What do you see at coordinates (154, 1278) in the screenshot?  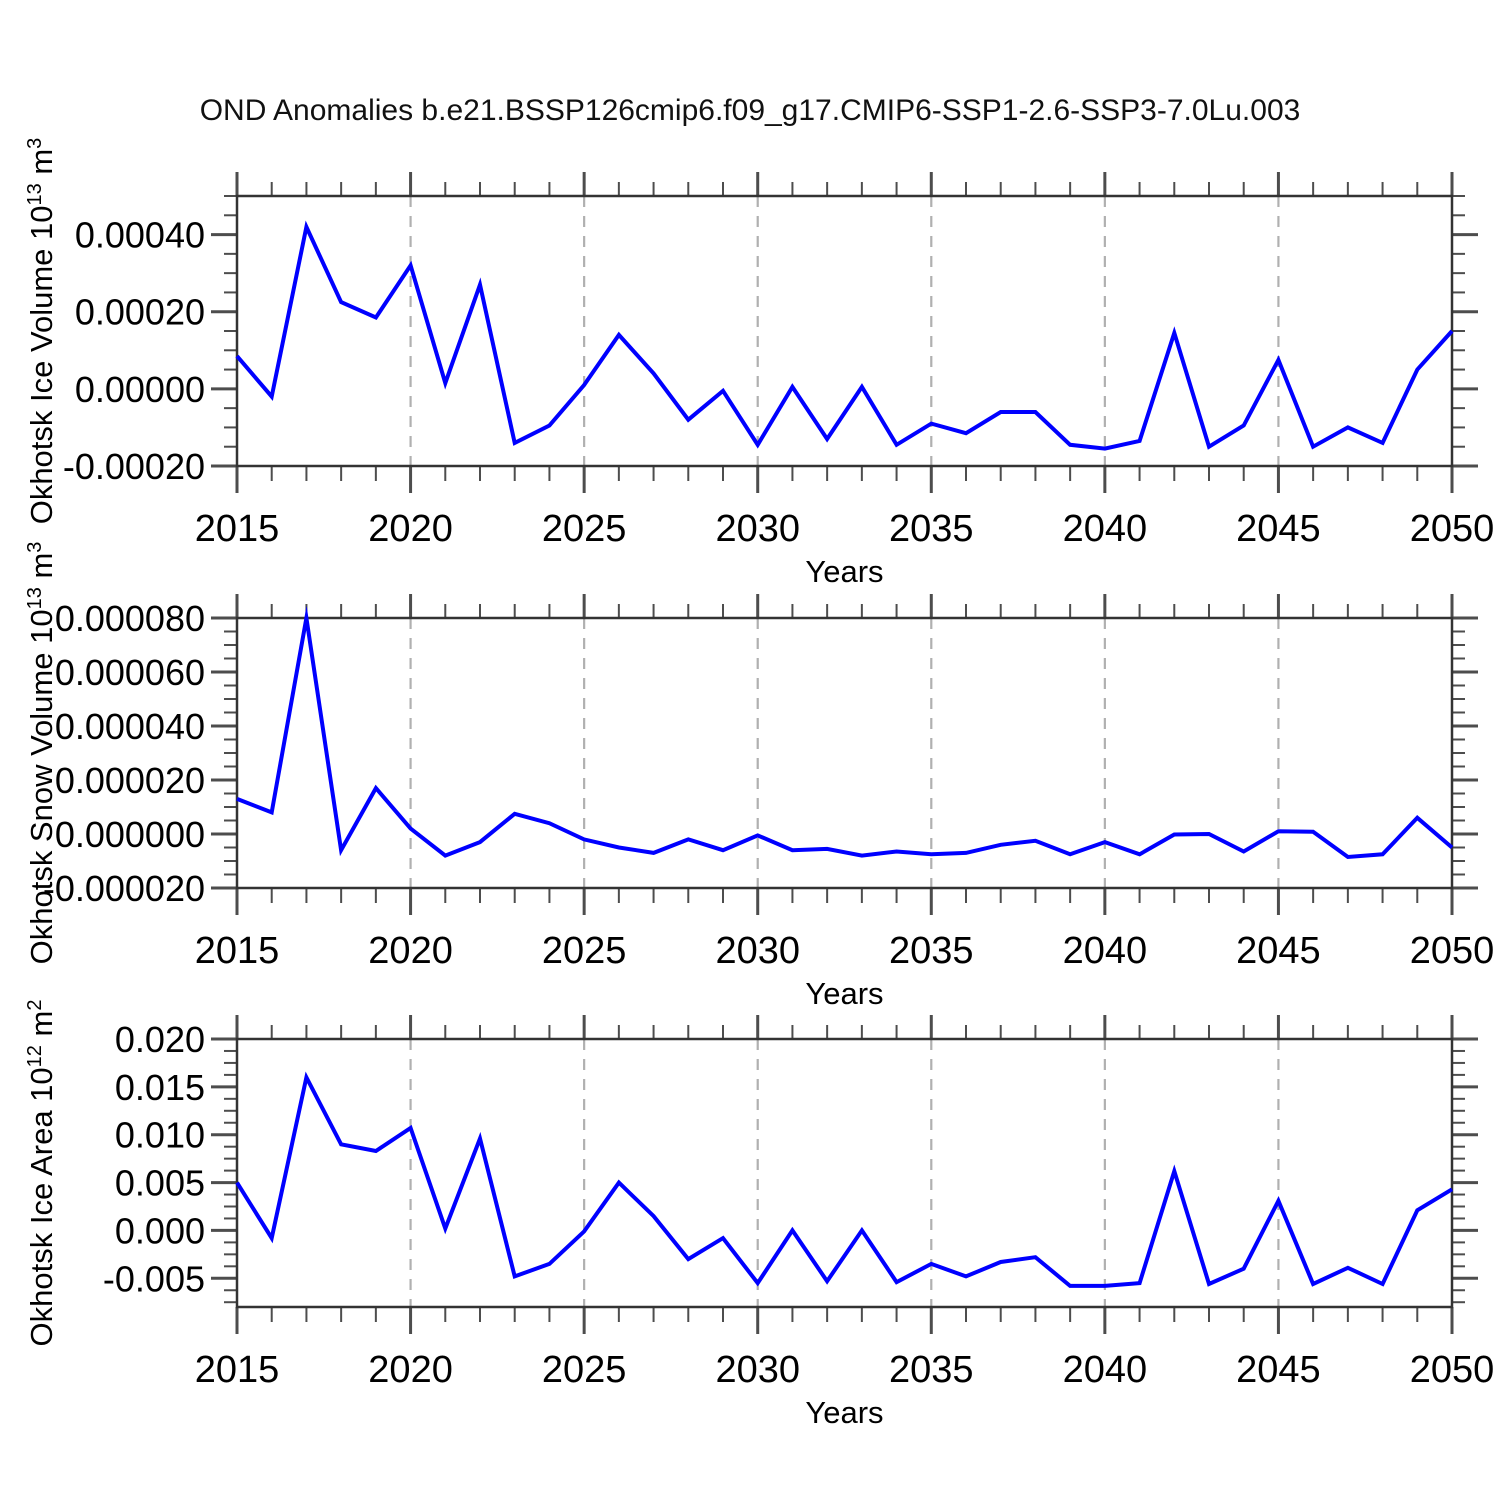 I see `y-tick-label: -0.005` at bounding box center [154, 1278].